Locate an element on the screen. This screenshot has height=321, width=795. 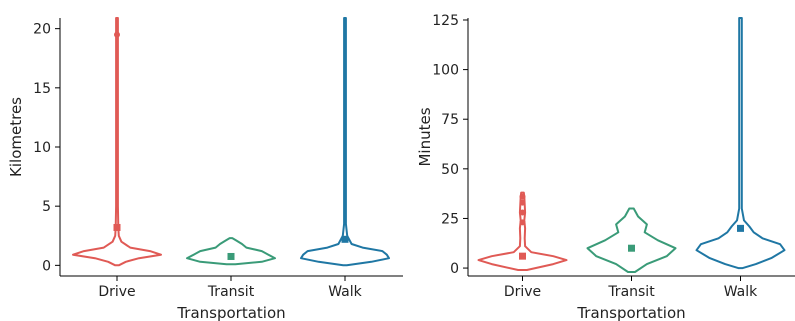
y-axis-label: Kilometres is located at coordinates (16, 137).